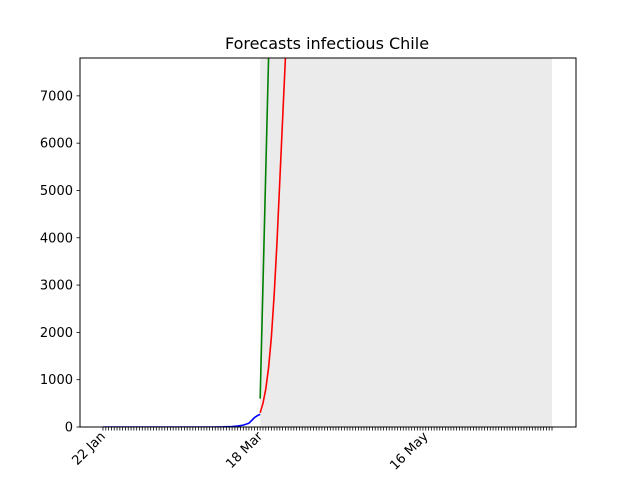 Image resolution: width=640 pixels, height=480 pixels. What do you see at coordinates (56, 191) in the screenshot?
I see `y-tick-label: 5000` at bounding box center [56, 191].